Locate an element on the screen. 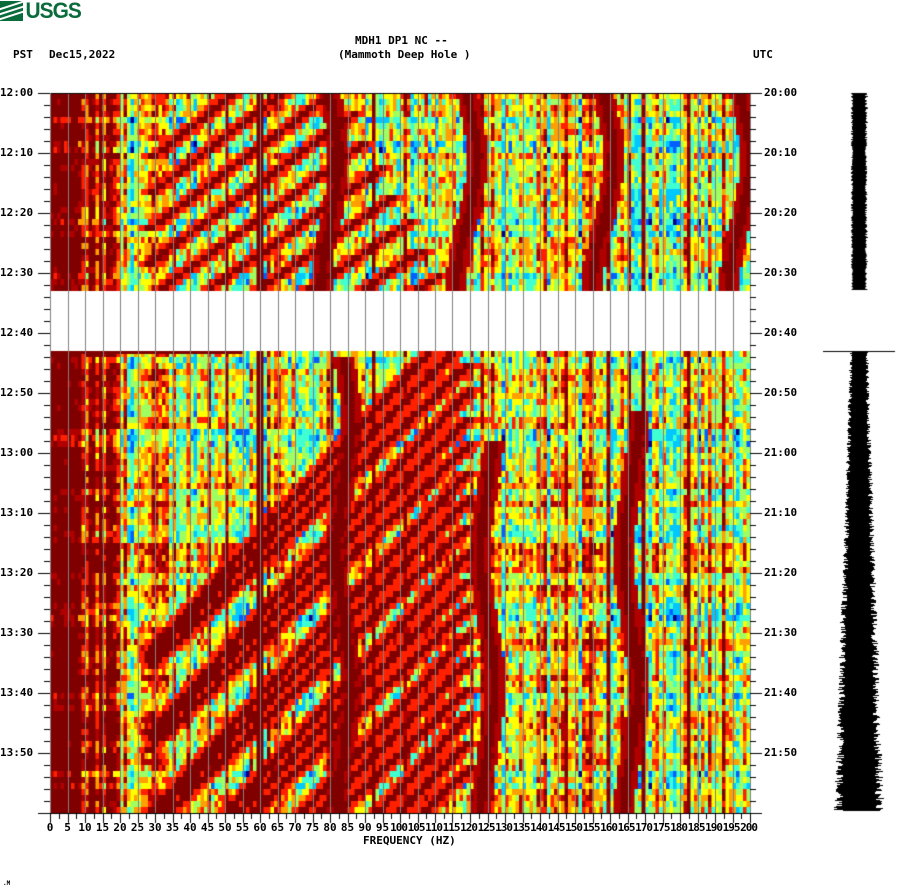  x-tick: 125 is located at coordinates (486, 827).